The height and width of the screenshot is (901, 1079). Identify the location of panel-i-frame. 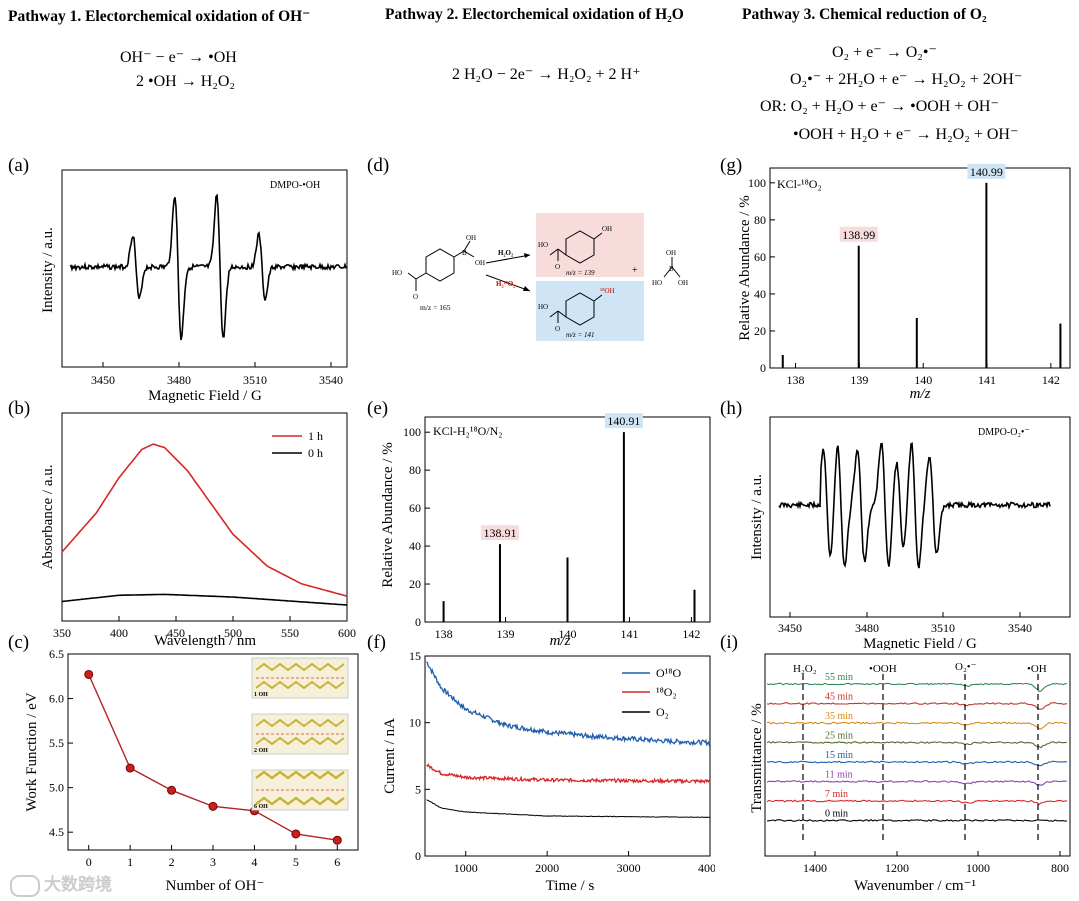
(917, 755).